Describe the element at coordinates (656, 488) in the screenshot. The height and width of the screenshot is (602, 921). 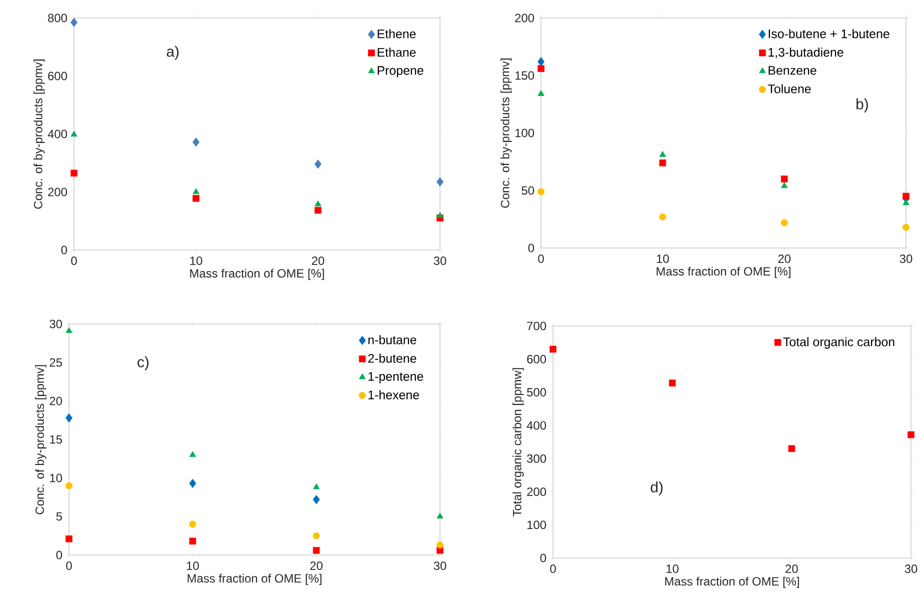
I see `annotation: d)` at that location.